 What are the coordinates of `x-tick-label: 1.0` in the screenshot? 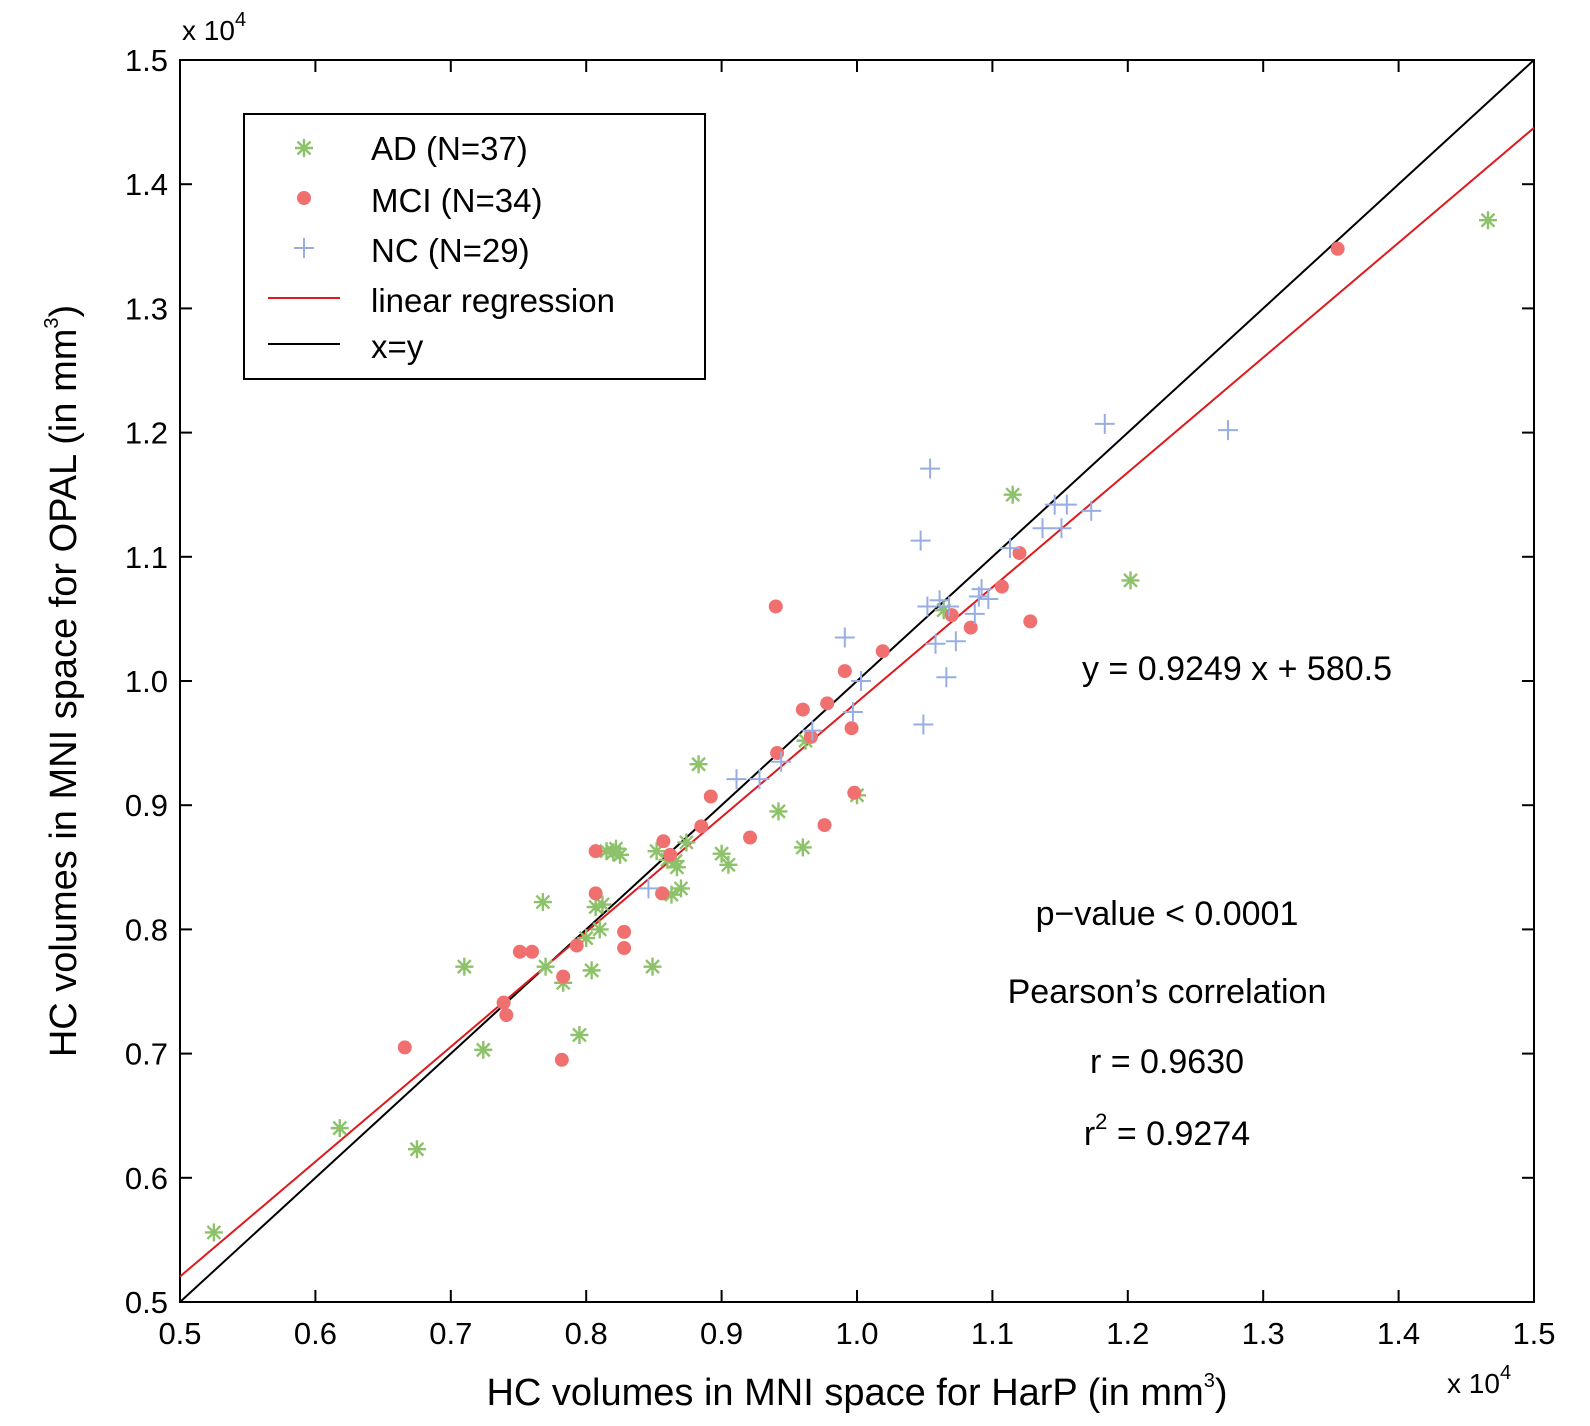 It's located at (856, 1333).